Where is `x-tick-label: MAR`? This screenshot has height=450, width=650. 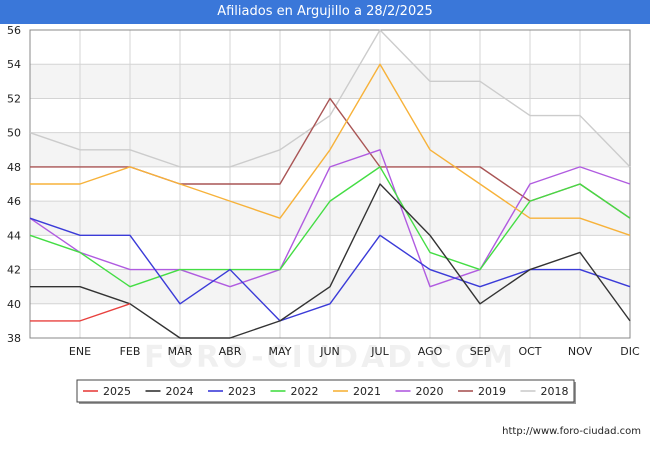
x-tick-label: MAR is located at coordinates (180, 351).